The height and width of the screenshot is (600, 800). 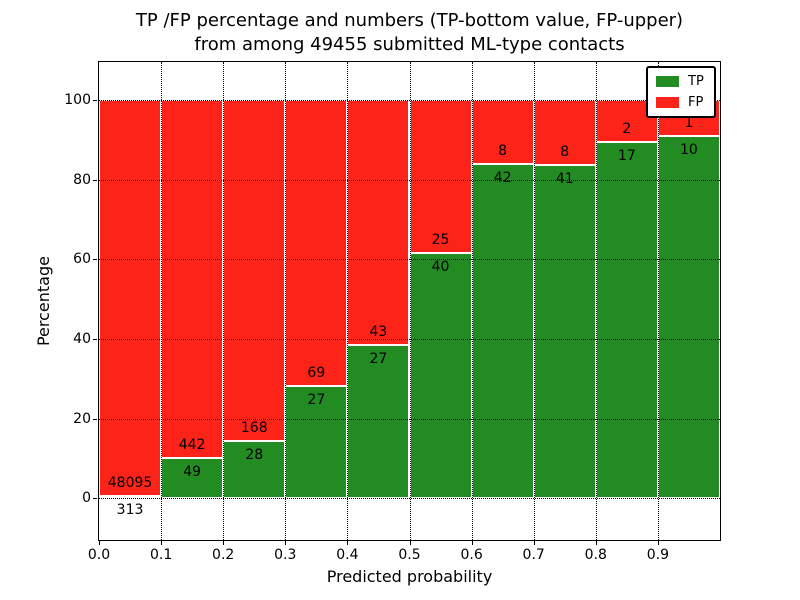 I want to click on tp-count-label: 42, so click(x=502, y=177).